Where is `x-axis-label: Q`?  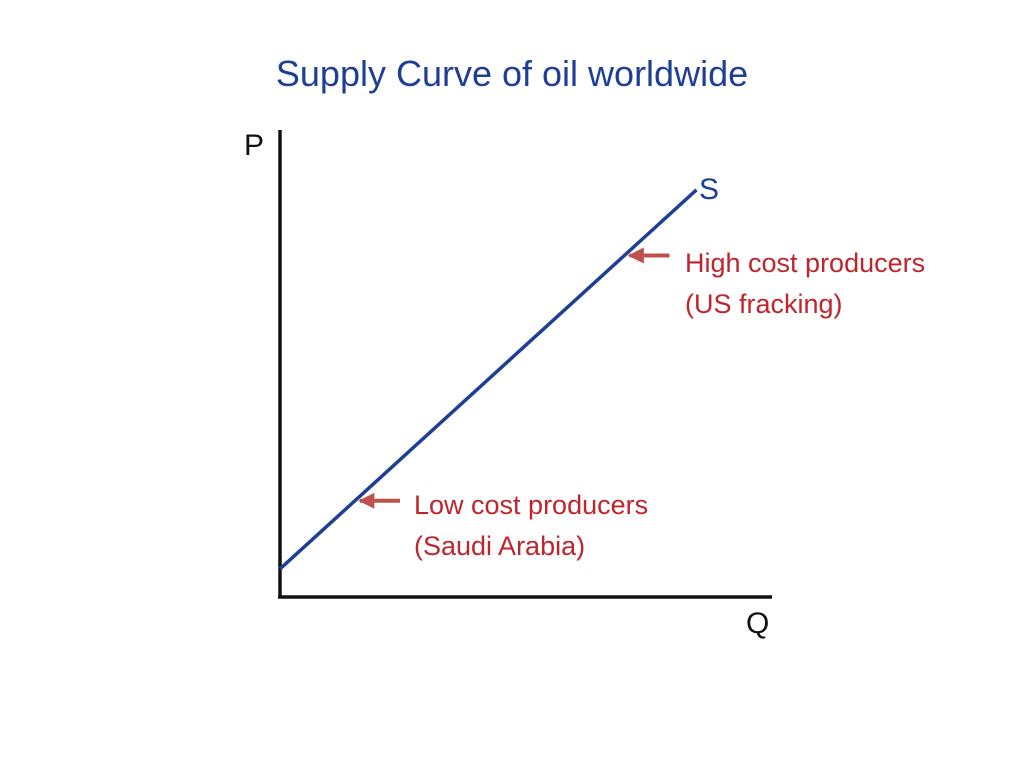 x-axis-label: Q is located at coordinates (758, 623).